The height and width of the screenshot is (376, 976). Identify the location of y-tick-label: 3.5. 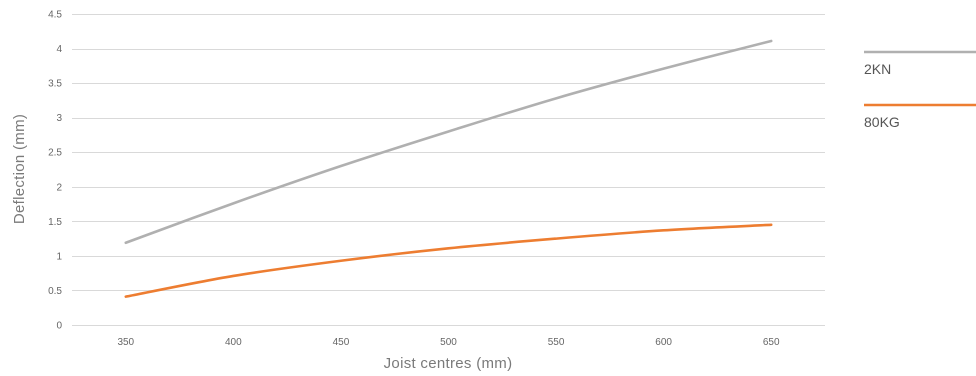
(55, 84).